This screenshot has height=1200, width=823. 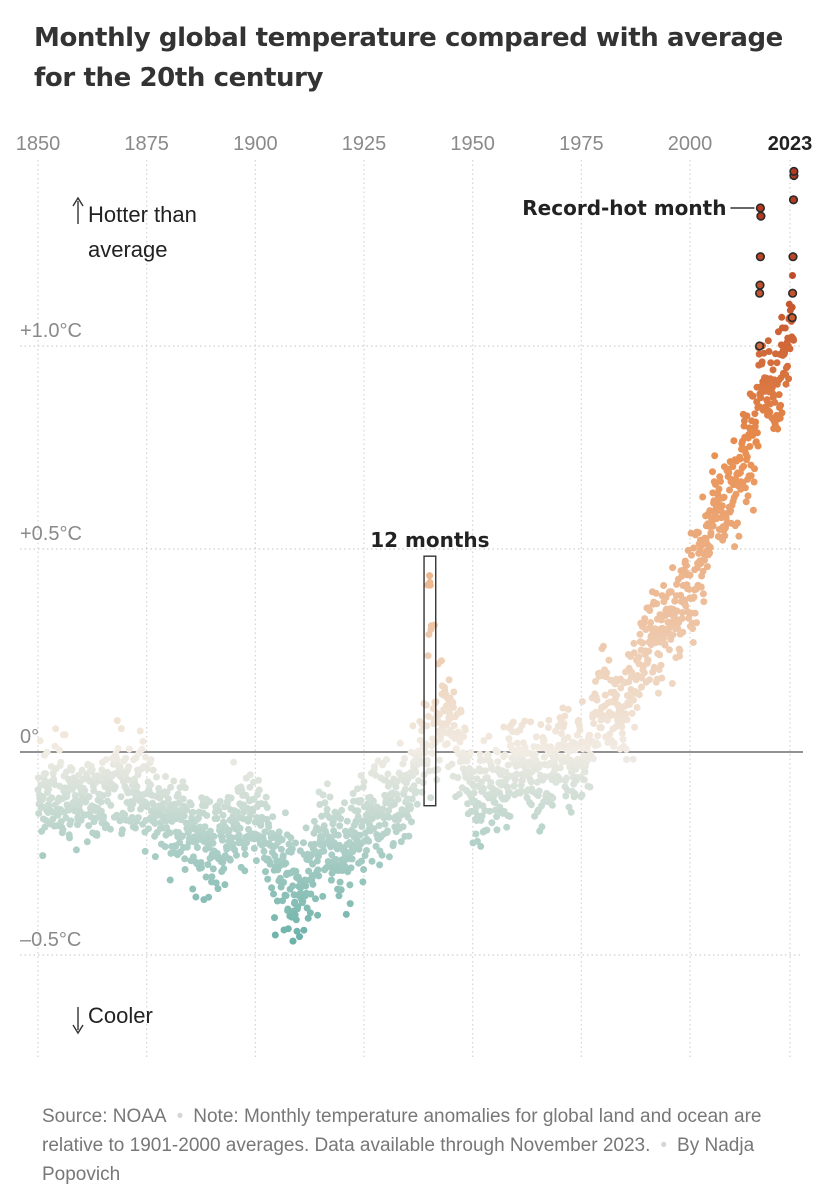 What do you see at coordinates (472, 144) in the screenshot?
I see `x-tick-label: 1950` at bounding box center [472, 144].